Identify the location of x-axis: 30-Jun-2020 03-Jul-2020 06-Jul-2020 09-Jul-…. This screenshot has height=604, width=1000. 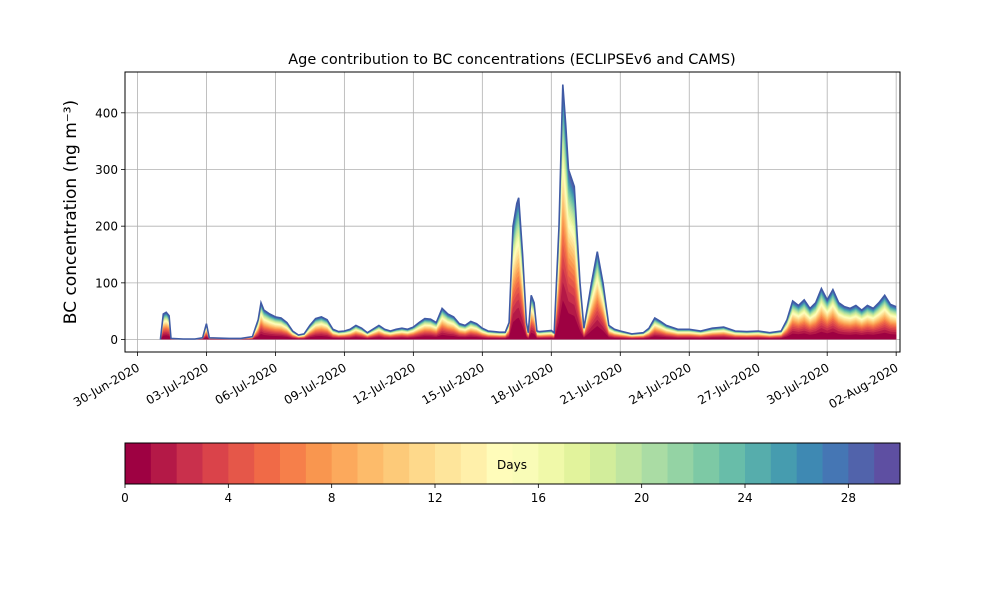
(486, 381).